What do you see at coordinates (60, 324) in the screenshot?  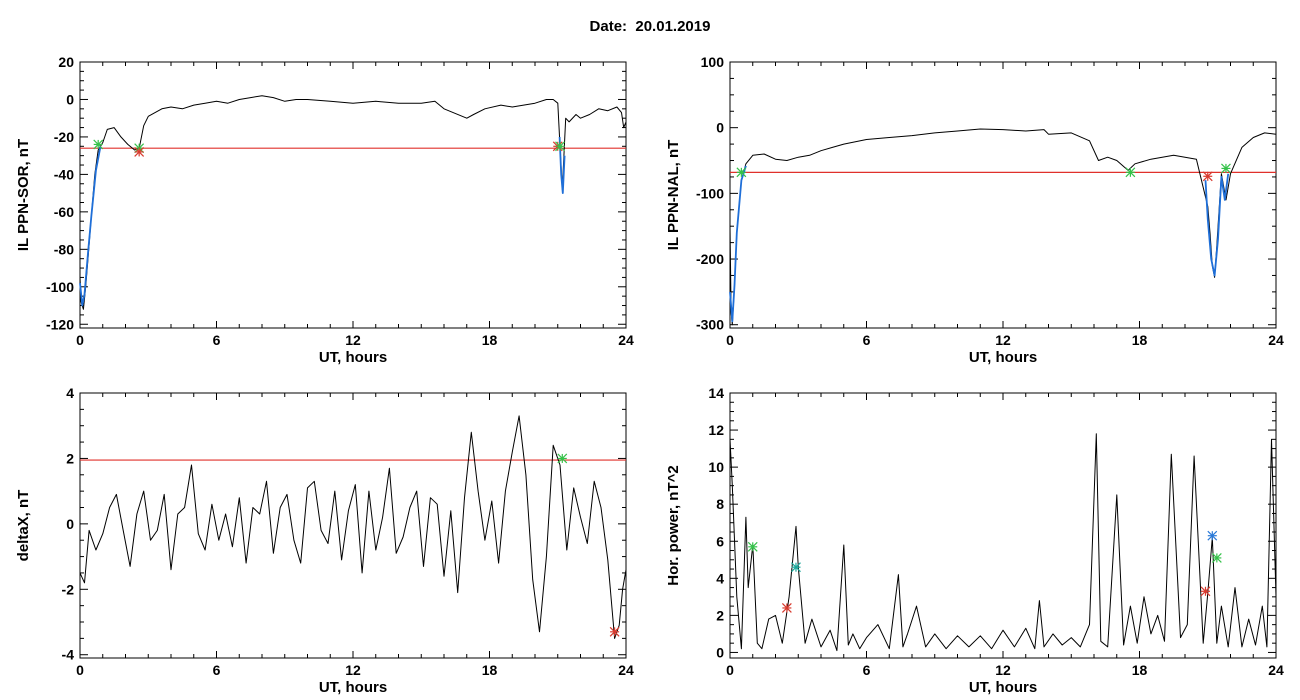 I see `y-tick-label: -120` at bounding box center [60, 324].